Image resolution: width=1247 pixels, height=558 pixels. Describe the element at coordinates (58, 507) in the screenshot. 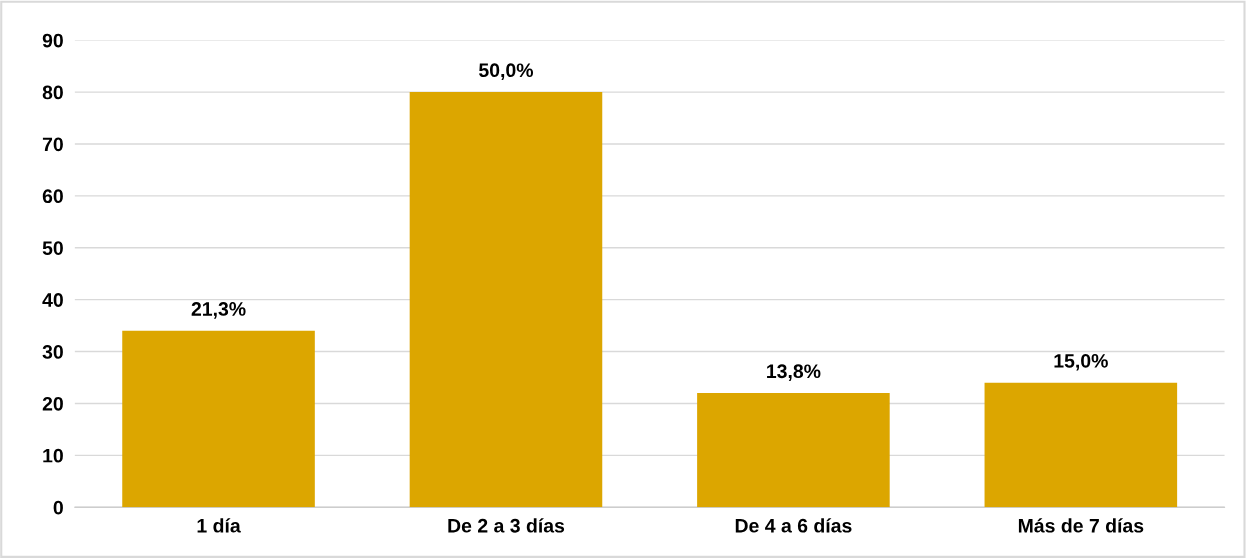

I see `y-tick-label: 0` at that location.